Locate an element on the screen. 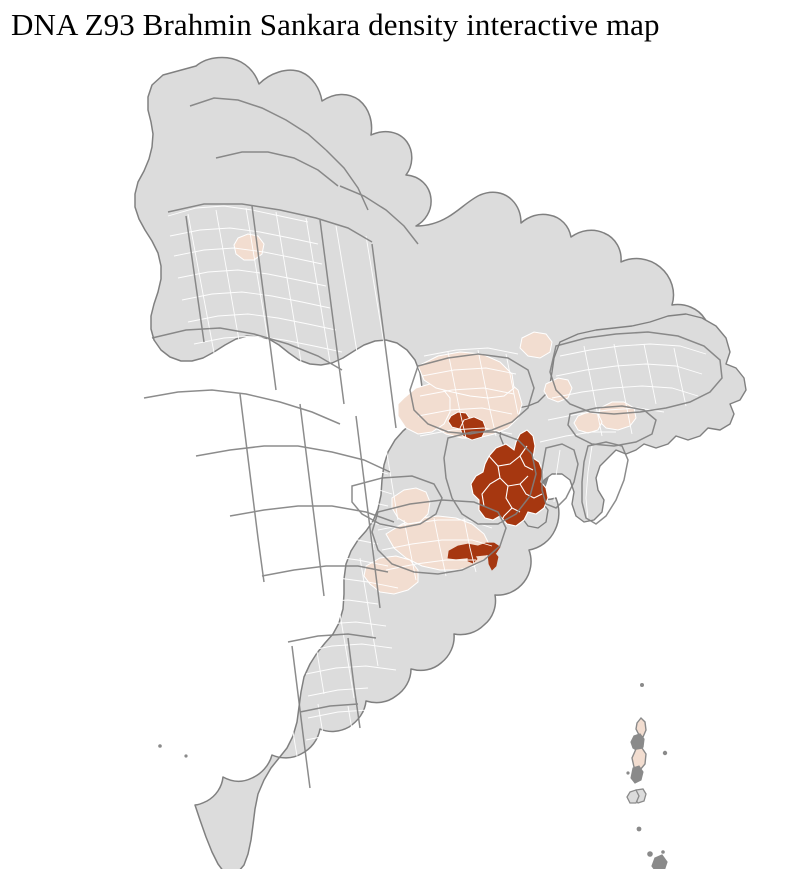  car-nicobar is located at coordinates (633, 796).